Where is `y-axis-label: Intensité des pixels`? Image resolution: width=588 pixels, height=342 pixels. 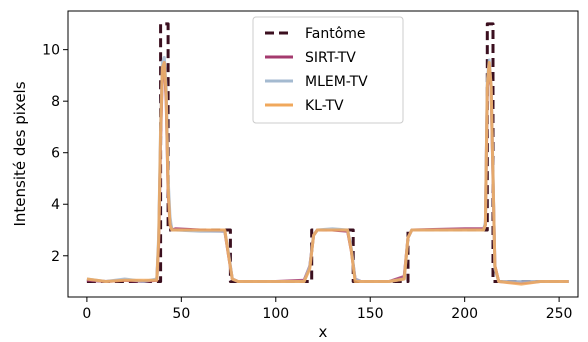 y-axis-label: Intensité des pixels is located at coordinates (20, 153).